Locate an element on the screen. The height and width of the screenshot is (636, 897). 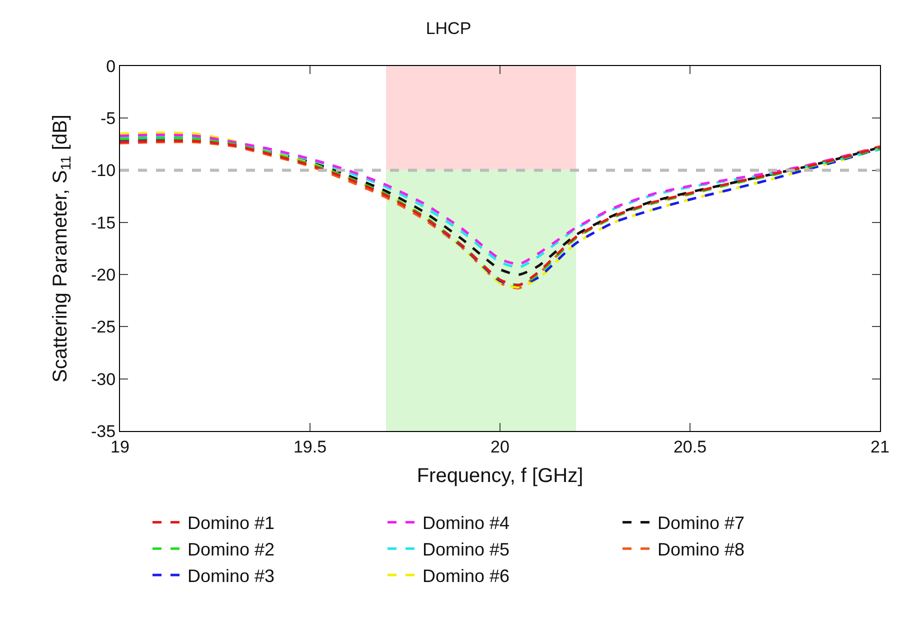
x-axis-title: Frequency, f [GHz] is located at coordinates (500, 475).